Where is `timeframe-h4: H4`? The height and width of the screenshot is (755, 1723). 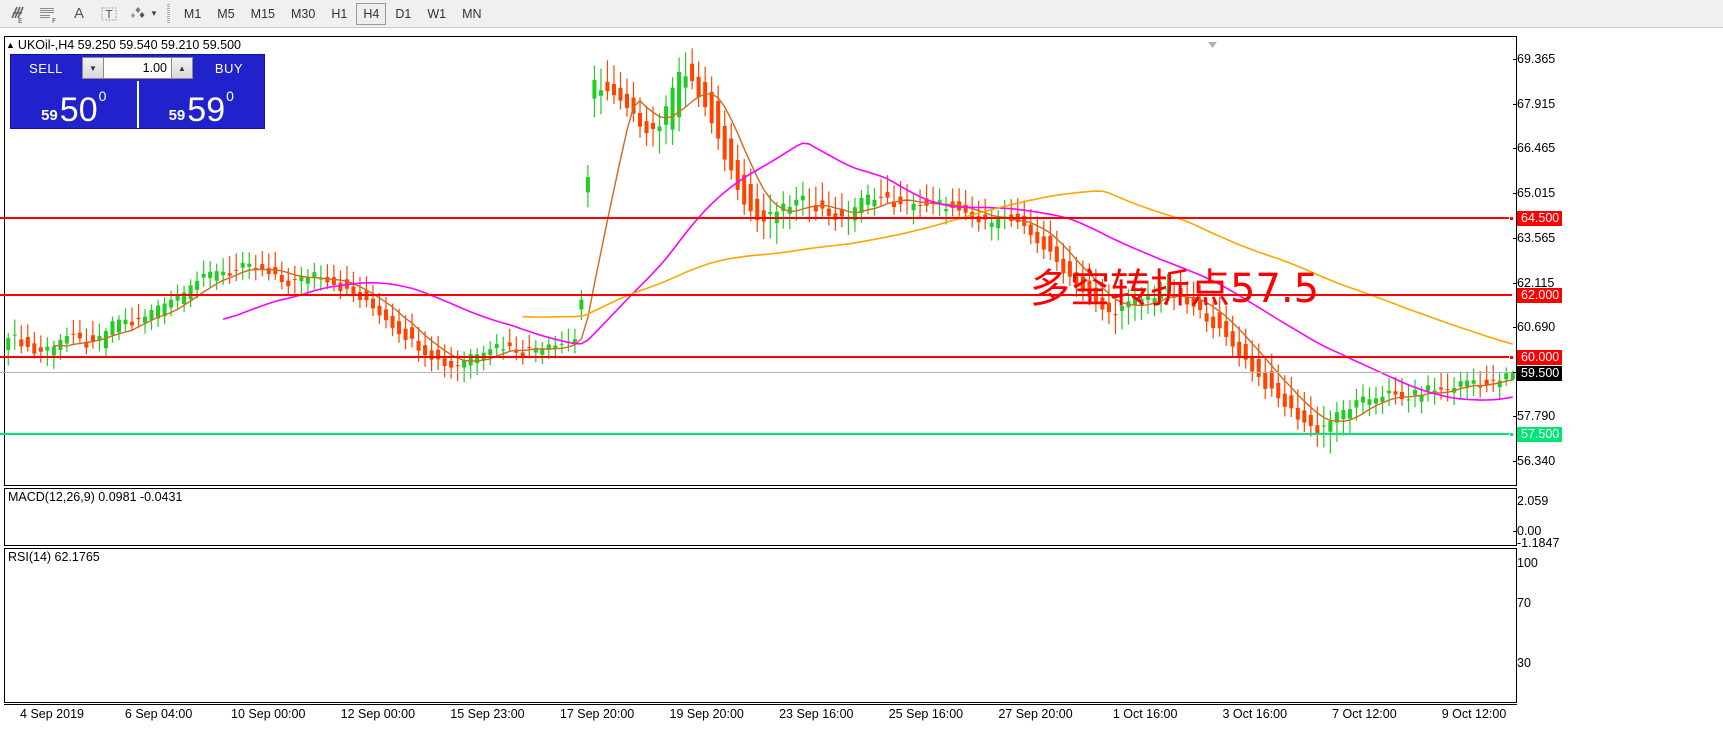 timeframe-h4: H4 is located at coordinates (371, 13).